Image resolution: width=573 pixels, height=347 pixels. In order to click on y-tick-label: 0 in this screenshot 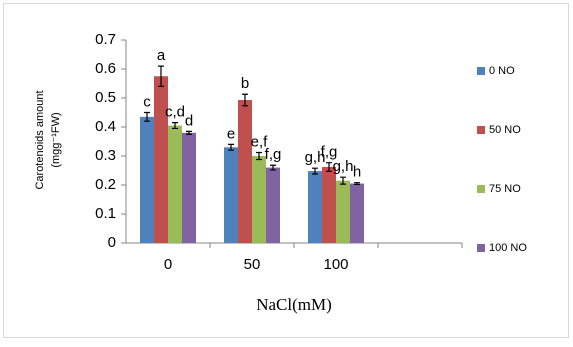, I will do `click(112, 242)`.